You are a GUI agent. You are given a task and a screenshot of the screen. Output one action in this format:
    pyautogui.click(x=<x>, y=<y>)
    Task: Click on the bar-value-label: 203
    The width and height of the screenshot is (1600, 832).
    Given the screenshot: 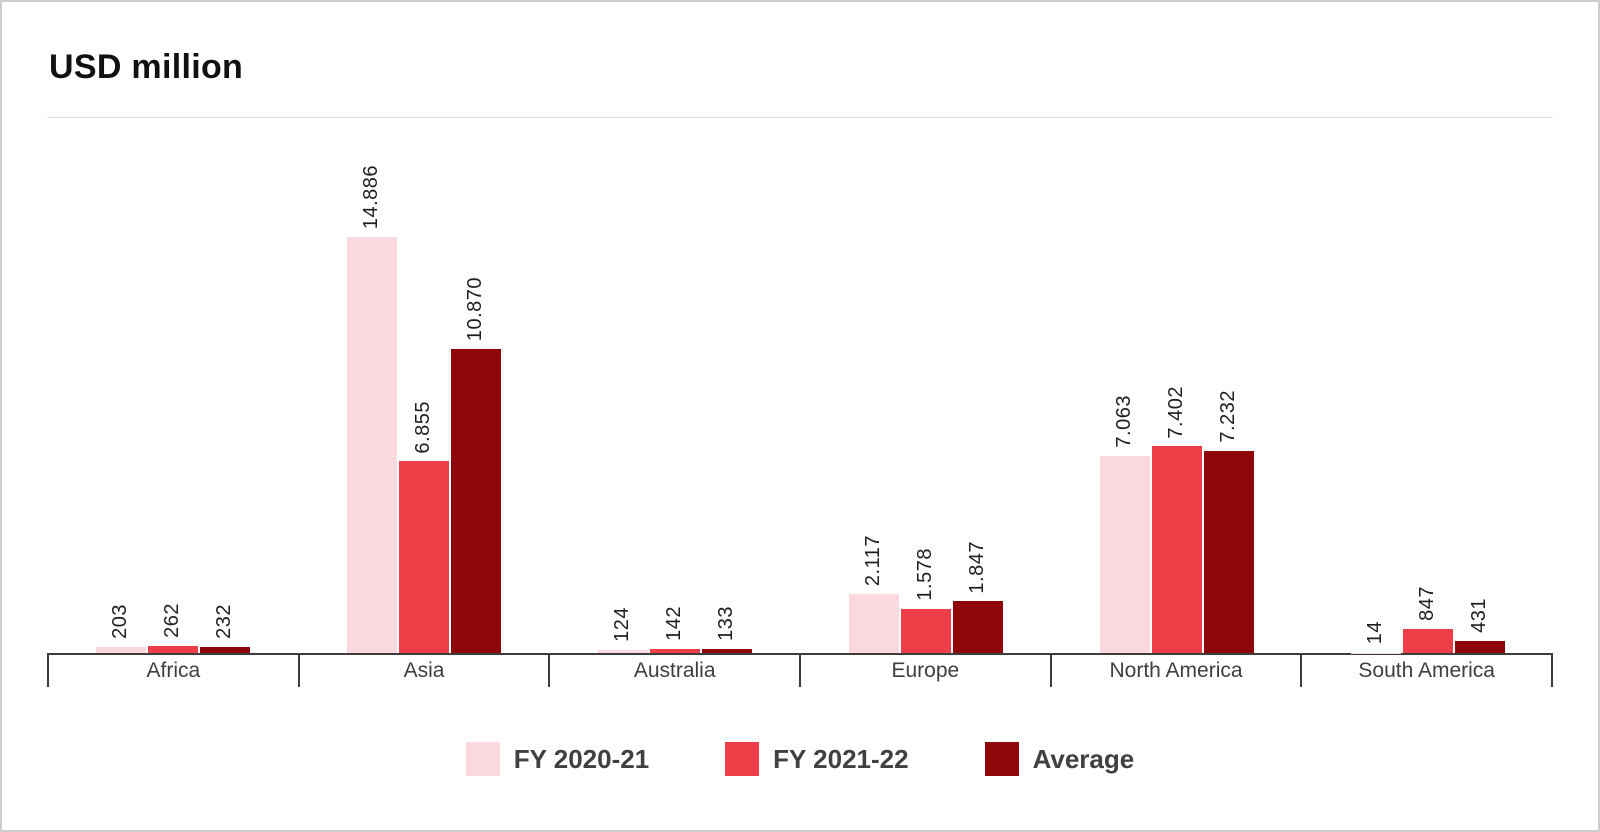 What is the action you would take?
    pyautogui.click(x=120, y=622)
    